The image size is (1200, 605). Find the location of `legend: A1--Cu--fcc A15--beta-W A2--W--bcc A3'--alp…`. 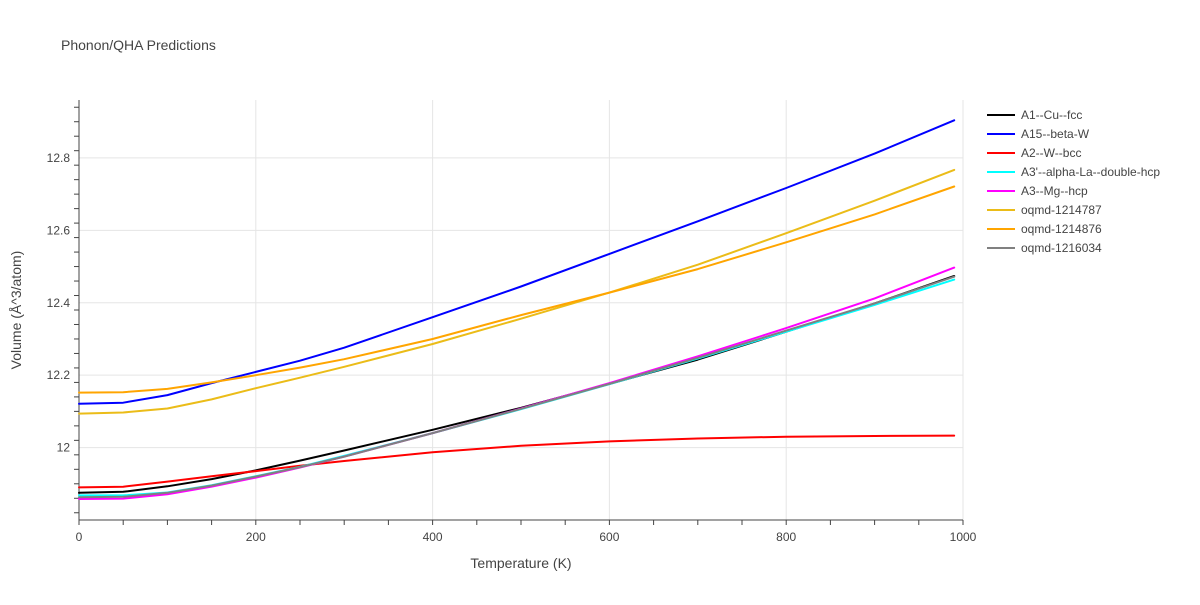

legend: A1--Cu--fcc A15--beta-W A2--W--bcc A3'--alp… is located at coordinates (1073, 181).